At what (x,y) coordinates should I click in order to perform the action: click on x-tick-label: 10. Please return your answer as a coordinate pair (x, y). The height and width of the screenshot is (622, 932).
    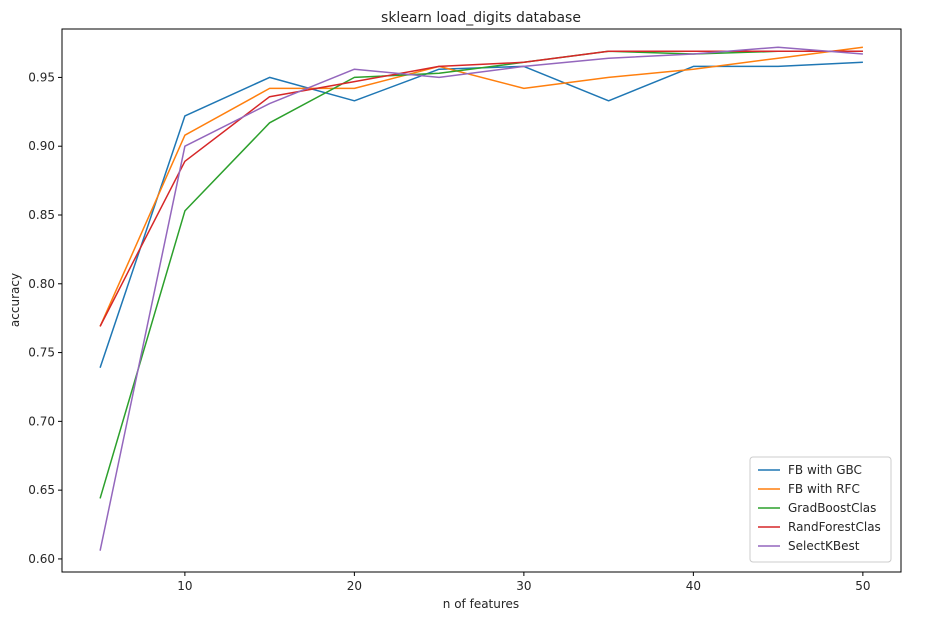
    Looking at the image, I should click on (184, 586).